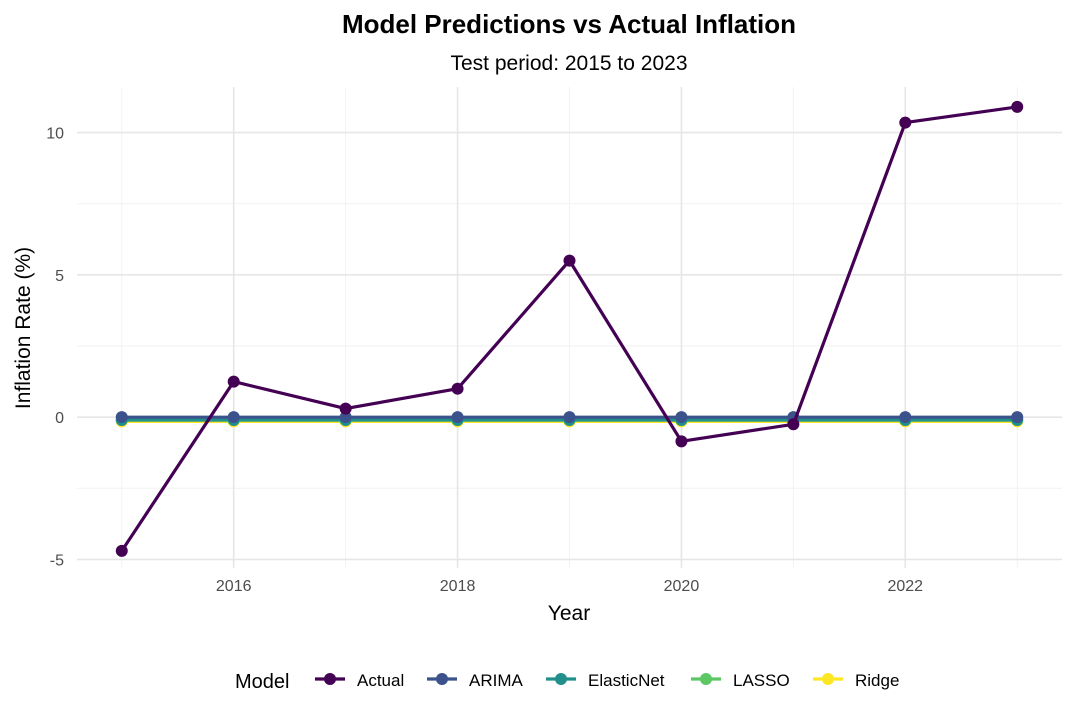 This screenshot has width=1080, height=720. Describe the element at coordinates (262, 682) in the screenshot. I see `legend-title: Model` at that location.